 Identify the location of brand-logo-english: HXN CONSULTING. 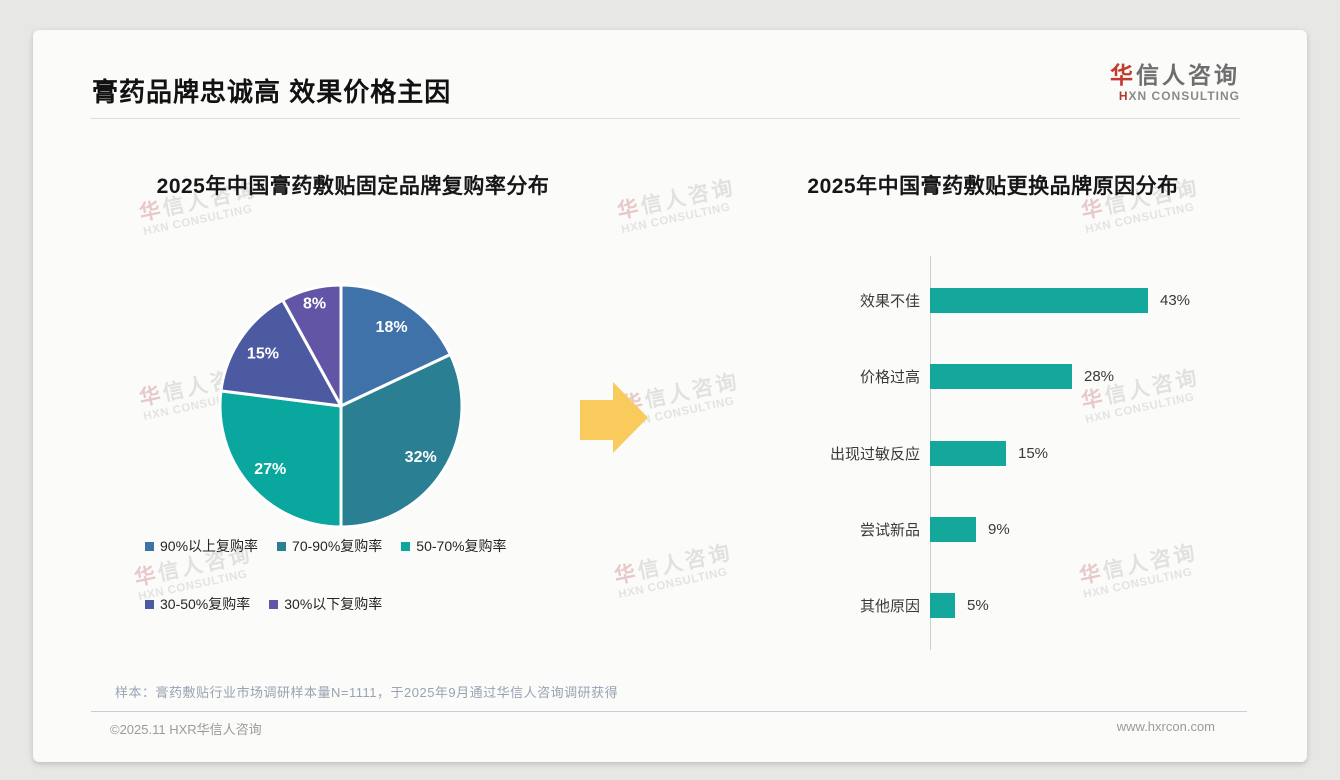
(1175, 96).